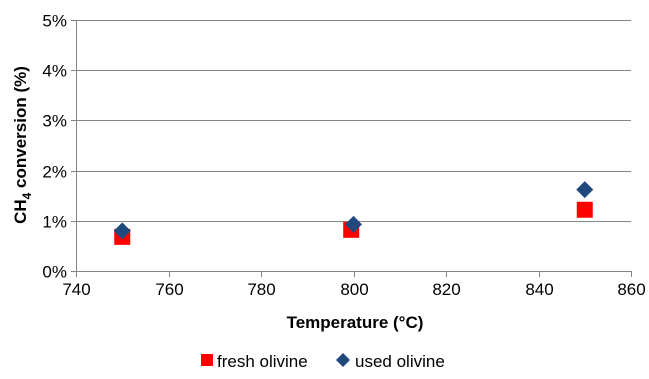 This screenshot has height=379, width=649. Describe the element at coordinates (54, 172) in the screenshot. I see `y-tick-label: 2%` at that location.